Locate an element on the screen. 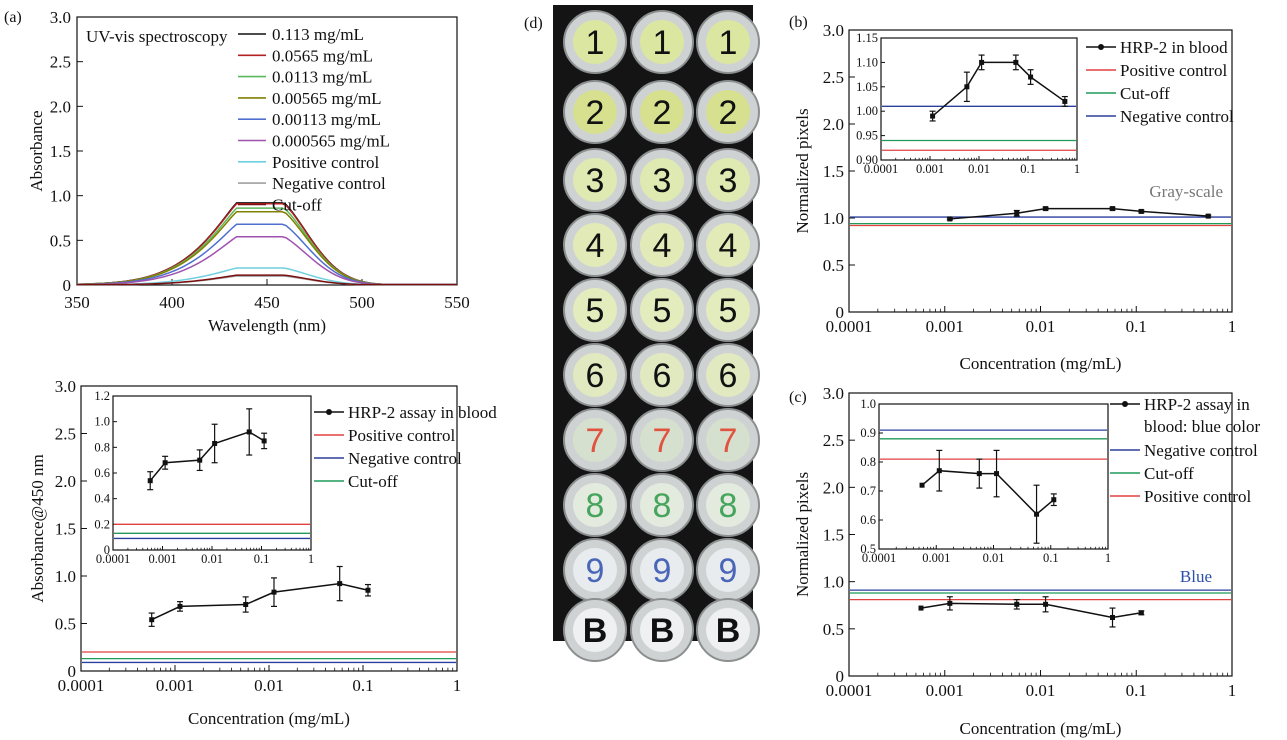 Image resolution: width=1287 pixels, height=740 pixels. c-inset-frame is located at coordinates (993, 476).